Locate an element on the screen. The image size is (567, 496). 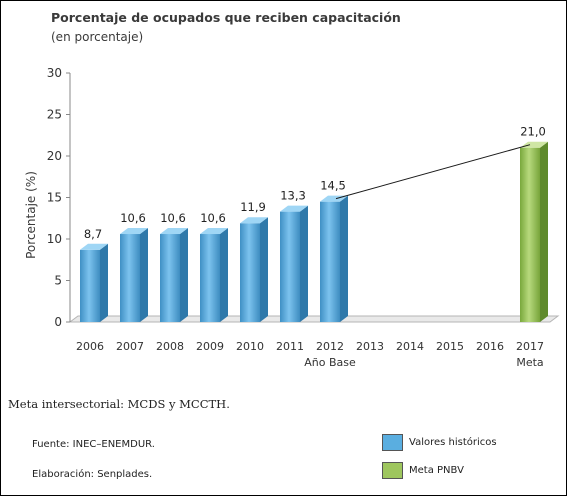
x-tick-label: 2010 is located at coordinates (250, 346).